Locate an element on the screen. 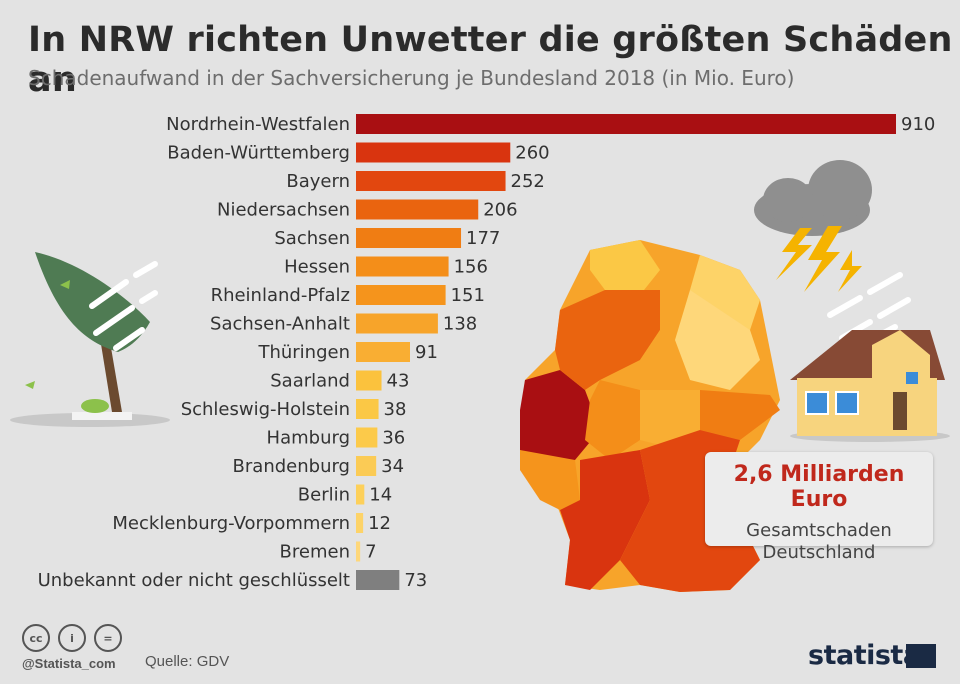 The image size is (960, 684). bar-value-label: 151 is located at coordinates (468, 295).